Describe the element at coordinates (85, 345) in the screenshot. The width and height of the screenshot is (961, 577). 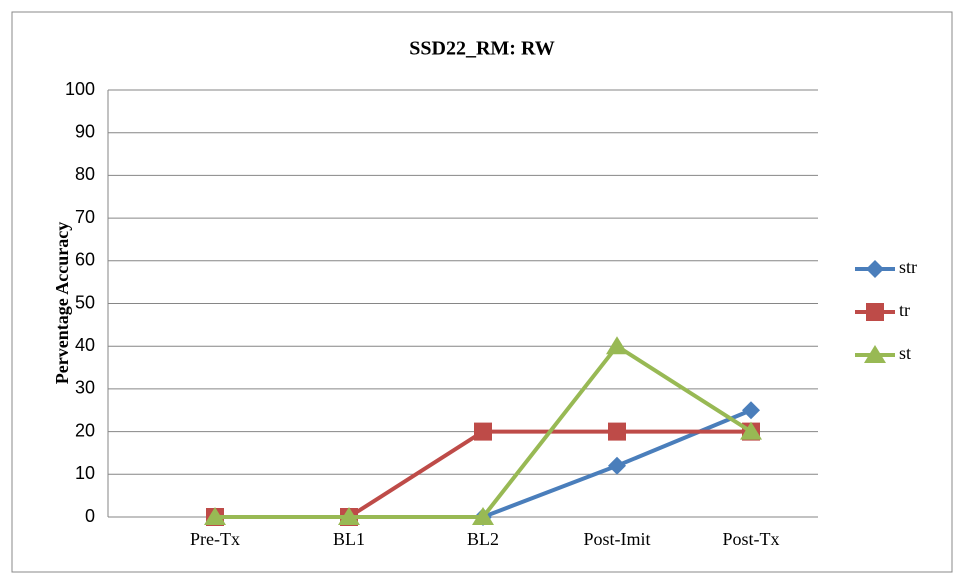
I see `y-tick-label: 40` at that location.